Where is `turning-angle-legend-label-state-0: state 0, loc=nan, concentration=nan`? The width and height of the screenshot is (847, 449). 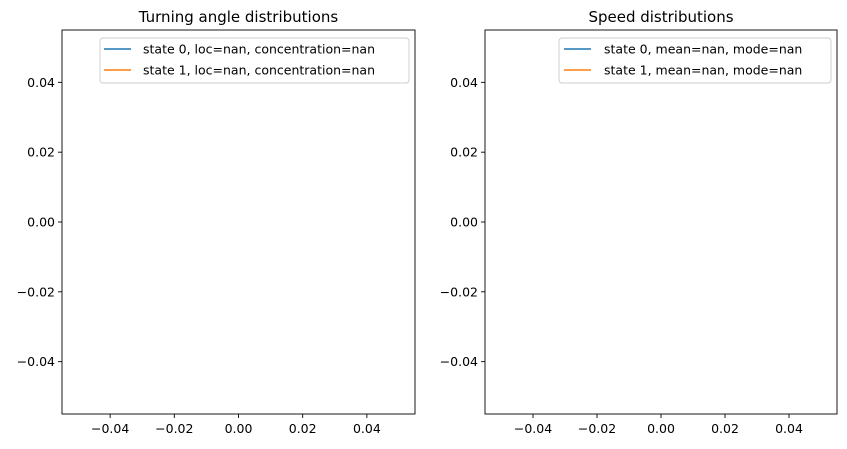 turning-angle-legend-label-state-0: state 0, loc=nan, concentration=nan is located at coordinates (259, 49).